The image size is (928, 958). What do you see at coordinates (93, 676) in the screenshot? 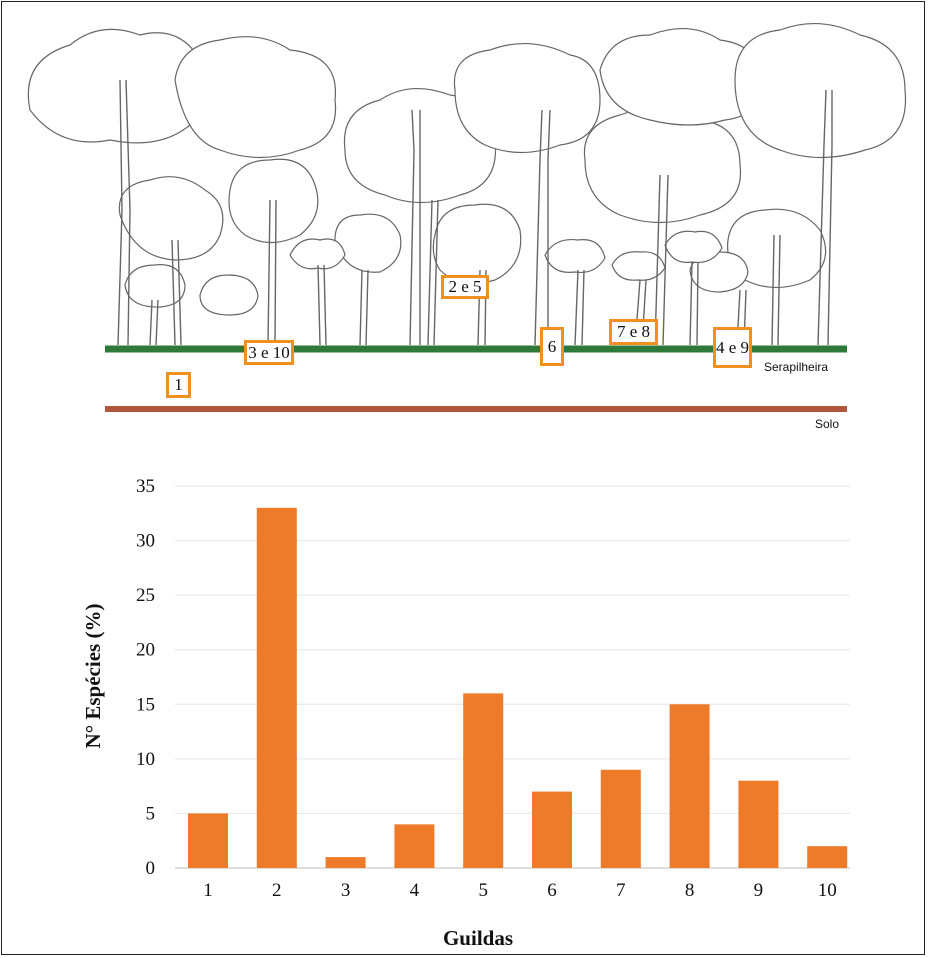
I see `y-axis-title: N° Espécies (%)` at bounding box center [93, 676].